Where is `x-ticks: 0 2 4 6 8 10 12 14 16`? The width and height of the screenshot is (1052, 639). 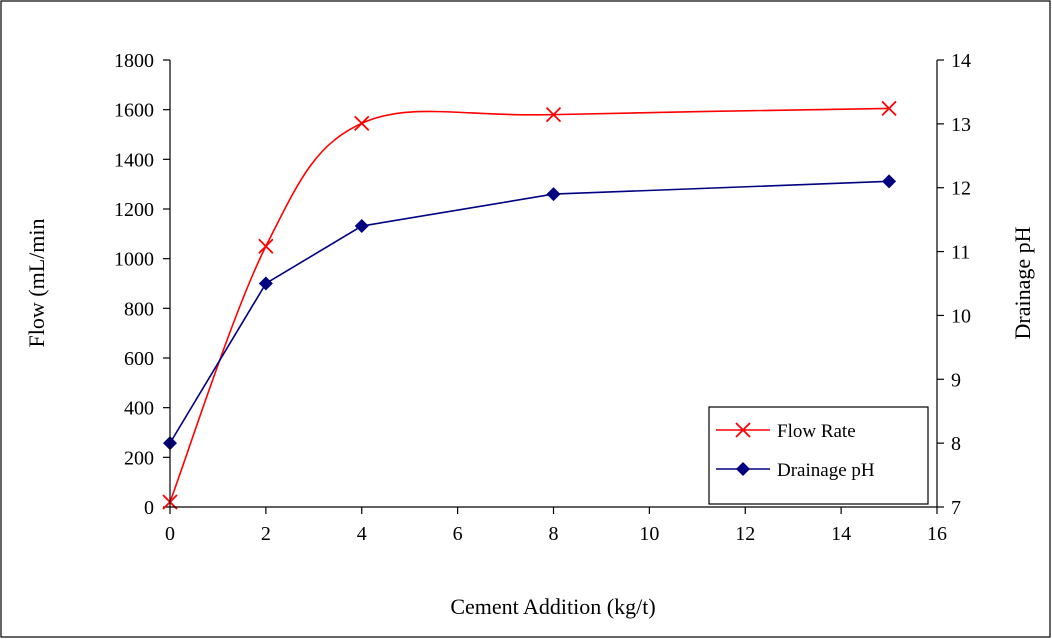 x-ticks: 0 2 4 6 8 10 12 14 16 is located at coordinates (556, 526).